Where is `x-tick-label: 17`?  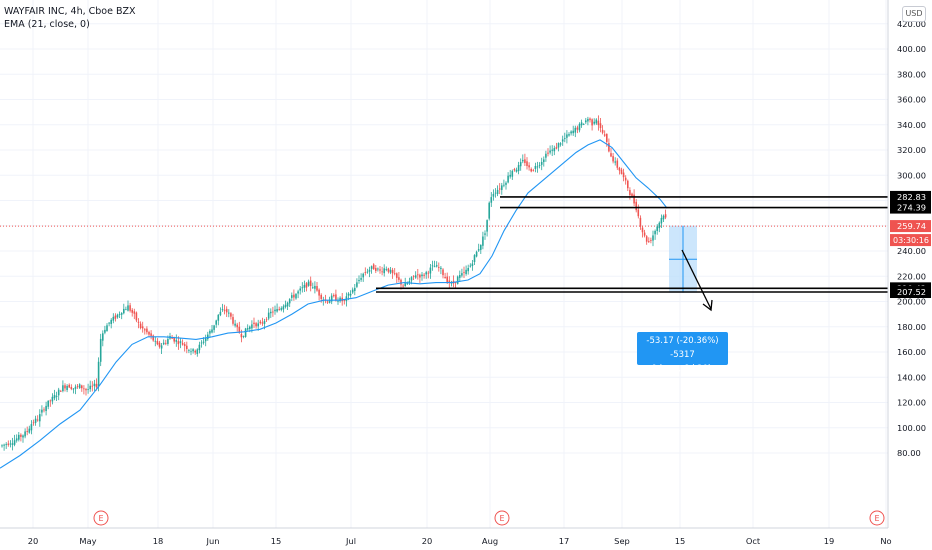 x-tick-label: 17 is located at coordinates (564, 541).